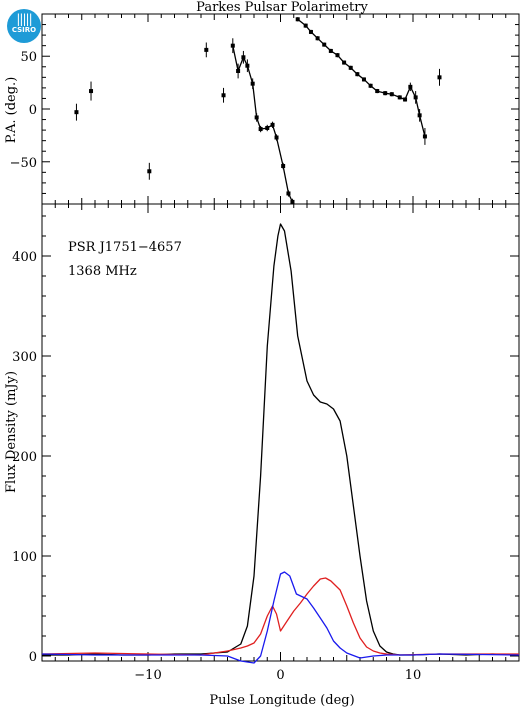  What do you see at coordinates (262, 124) in the screenshot?
I see `pa-connector-line` at bounding box center [262, 124].